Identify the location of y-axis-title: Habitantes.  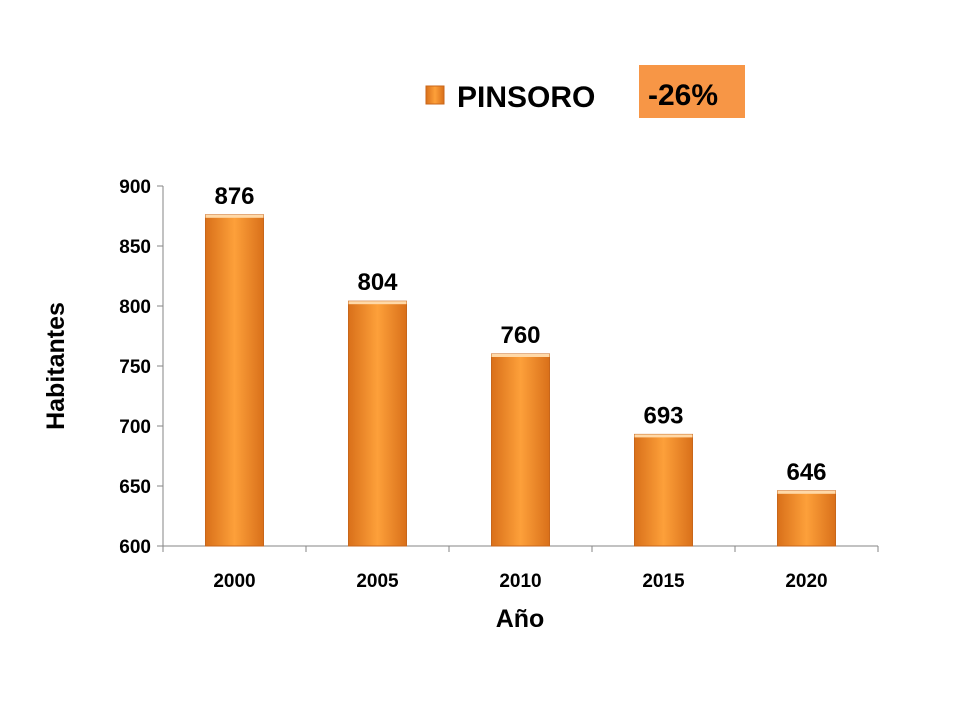
(56, 366).